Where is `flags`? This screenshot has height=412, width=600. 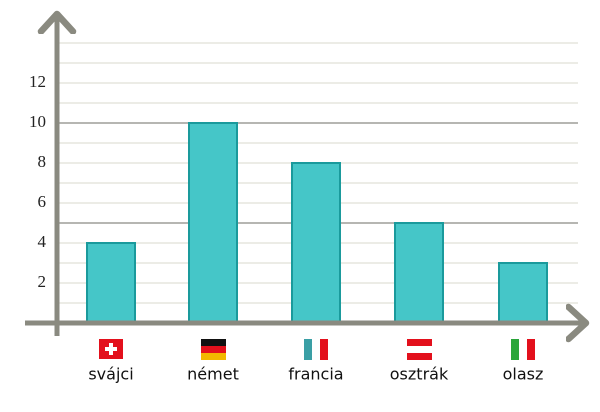 flags is located at coordinates (317, 349).